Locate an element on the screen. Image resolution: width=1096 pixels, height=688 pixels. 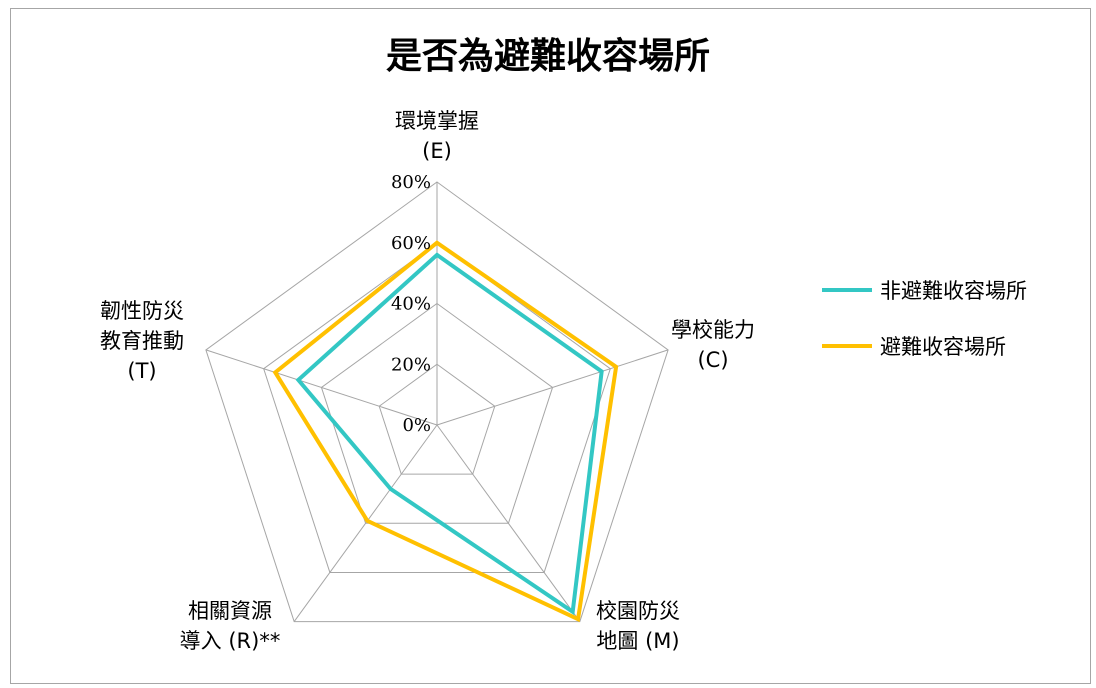
category-label-line: 教育推動 is located at coordinates (142, 341).